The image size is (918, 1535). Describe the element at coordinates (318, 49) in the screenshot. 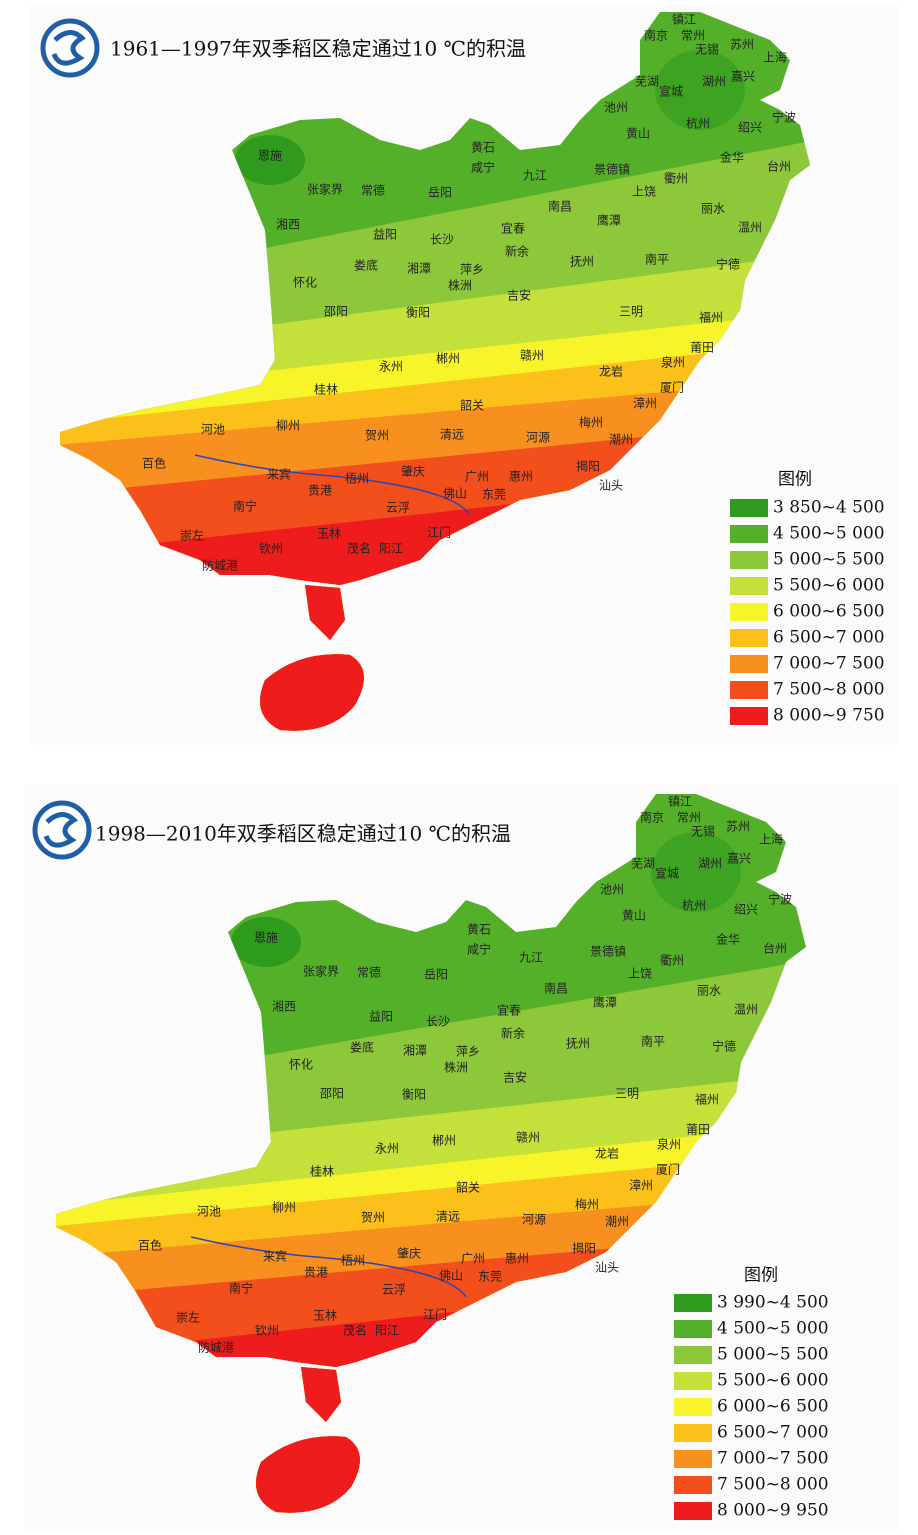

I see `map-title: 1961—1997年双季稻区稳定通过10 ℃的积温` at that location.